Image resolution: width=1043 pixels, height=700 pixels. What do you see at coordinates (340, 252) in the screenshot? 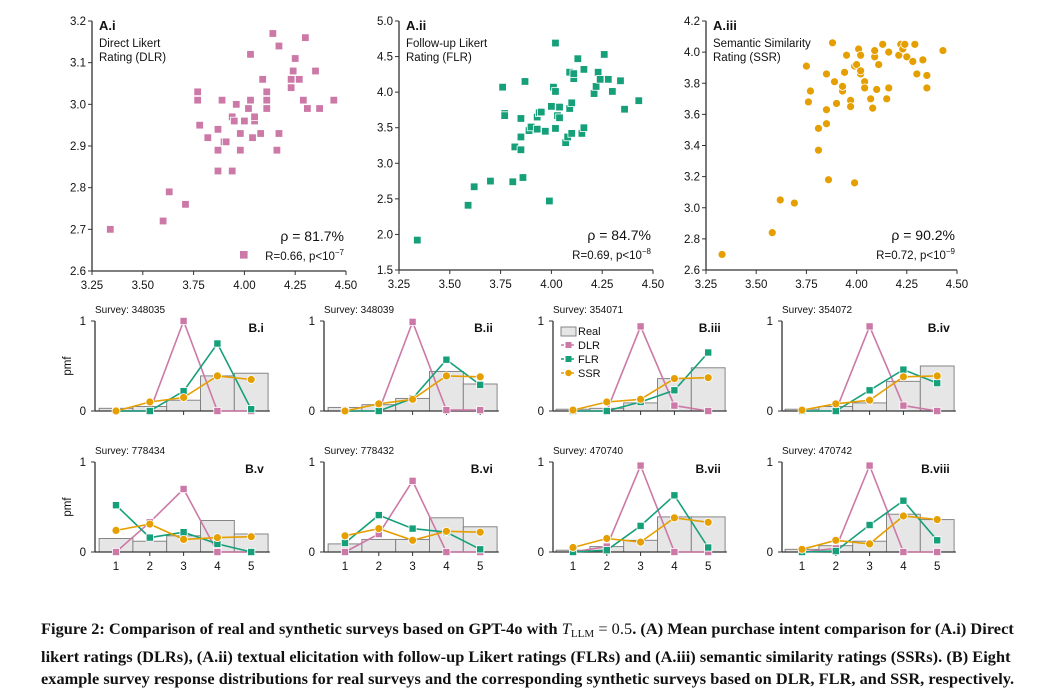
I see `stat-exponent: −7` at bounding box center [340, 252].